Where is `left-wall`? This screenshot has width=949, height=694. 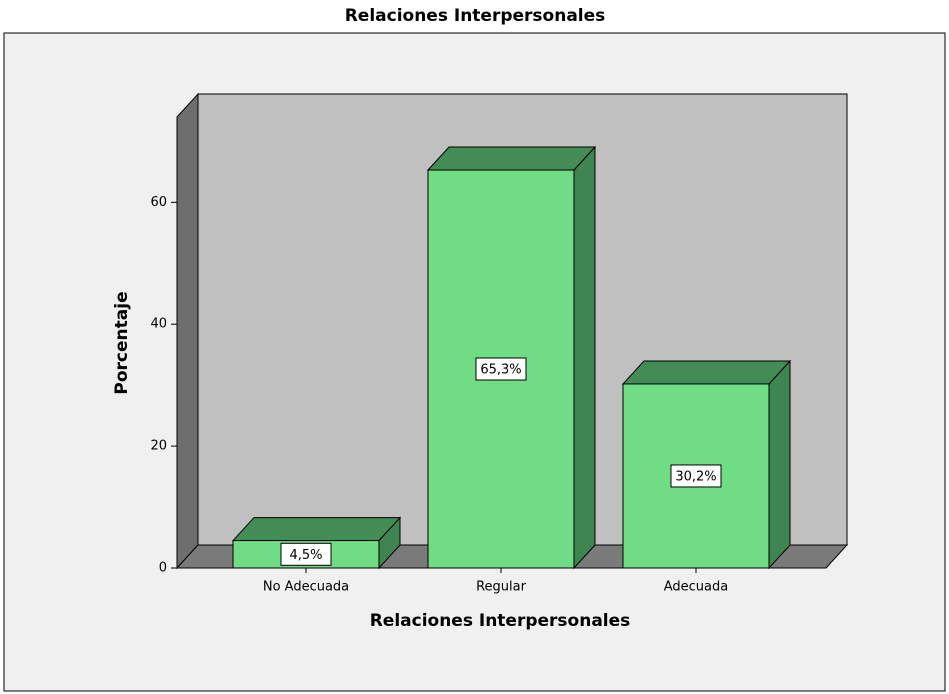
left-wall is located at coordinates (187, 331).